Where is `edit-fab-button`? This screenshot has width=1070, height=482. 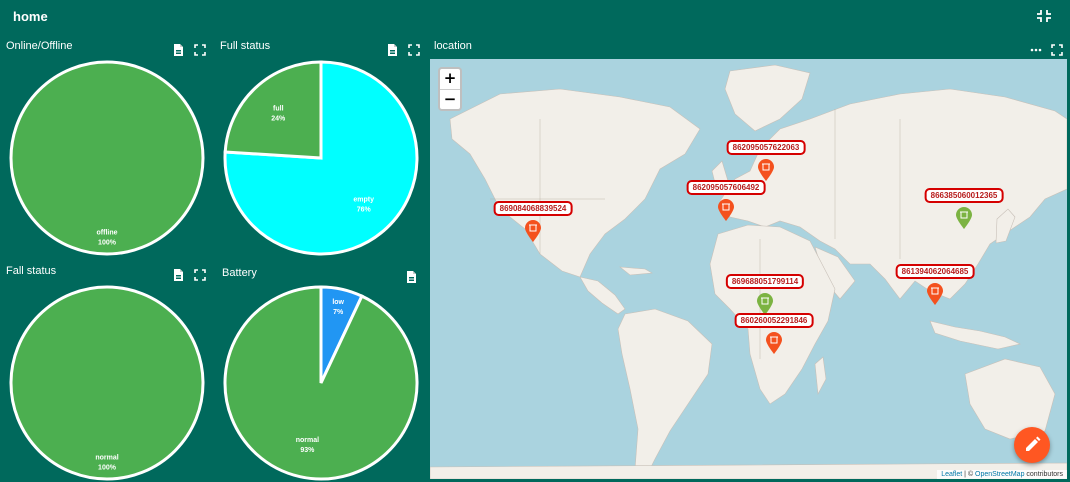 edit-fab-button is located at coordinates (1032, 445).